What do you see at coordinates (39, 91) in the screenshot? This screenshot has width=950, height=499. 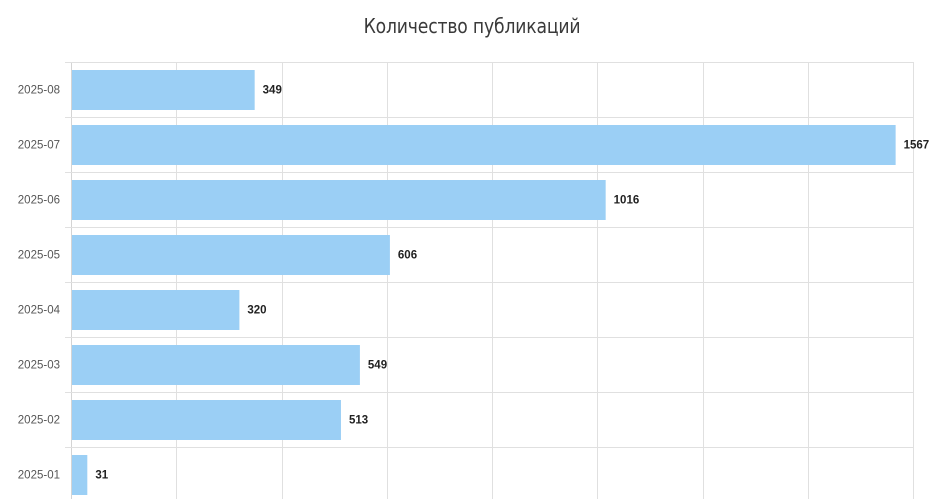 I see `y-tick-label: 2025-08` at bounding box center [39, 91].